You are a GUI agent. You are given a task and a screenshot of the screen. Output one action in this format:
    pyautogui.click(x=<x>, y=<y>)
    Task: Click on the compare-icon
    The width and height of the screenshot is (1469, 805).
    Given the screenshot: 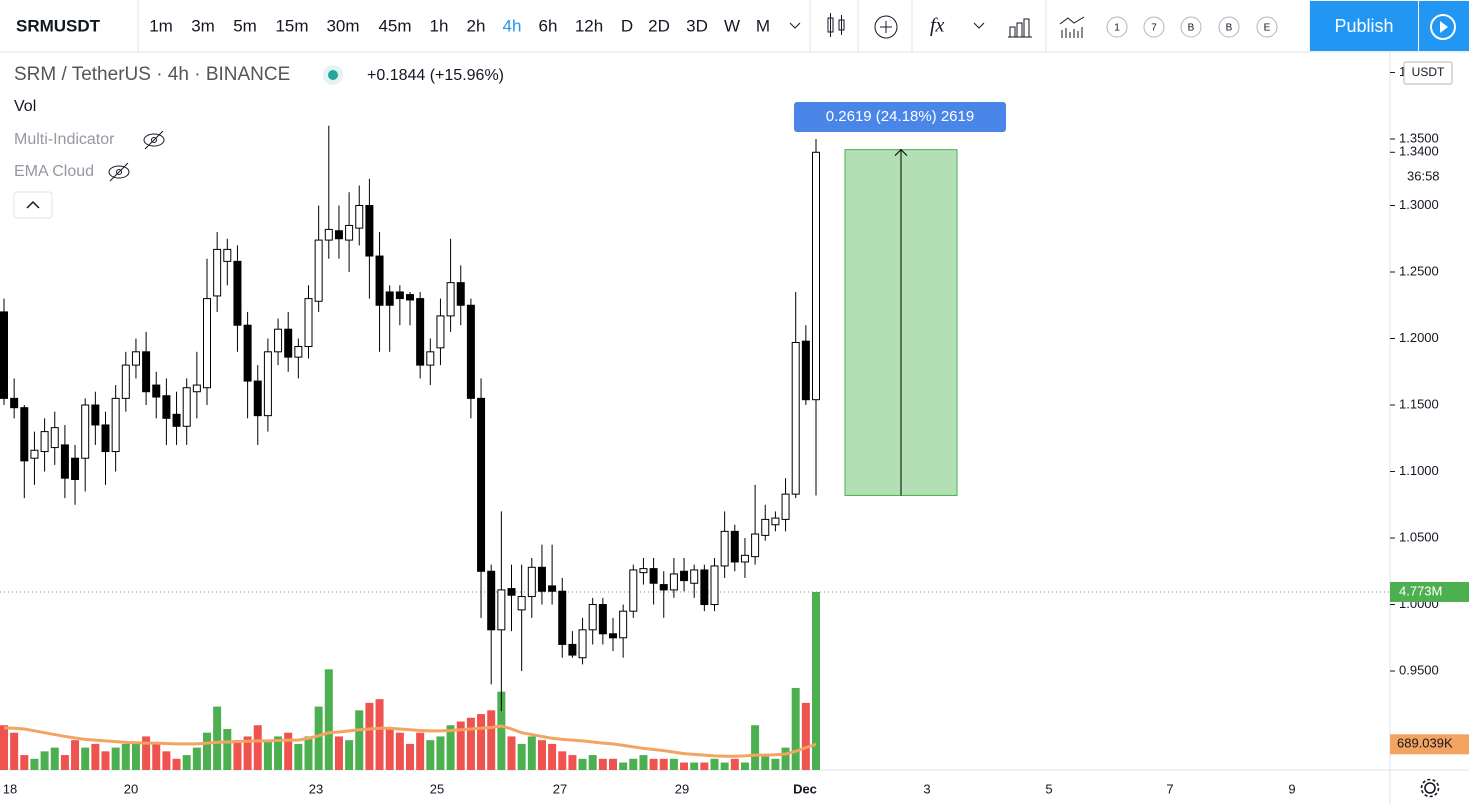 What is the action you would take?
    pyautogui.click(x=1020, y=28)
    